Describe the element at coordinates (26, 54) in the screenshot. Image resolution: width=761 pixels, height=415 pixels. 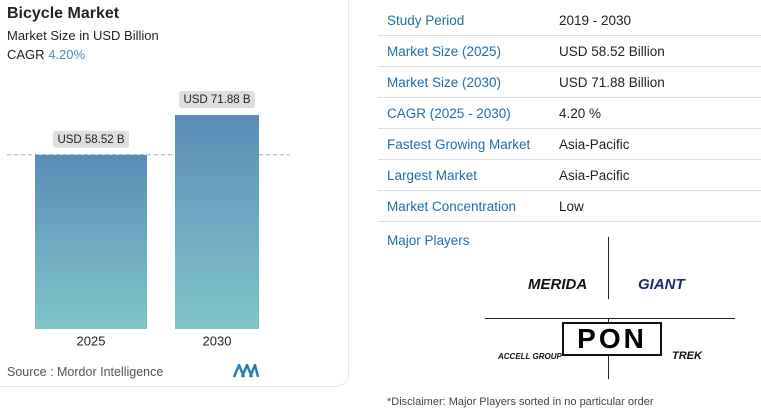
I see `cagr-label: CAGR` at that location.